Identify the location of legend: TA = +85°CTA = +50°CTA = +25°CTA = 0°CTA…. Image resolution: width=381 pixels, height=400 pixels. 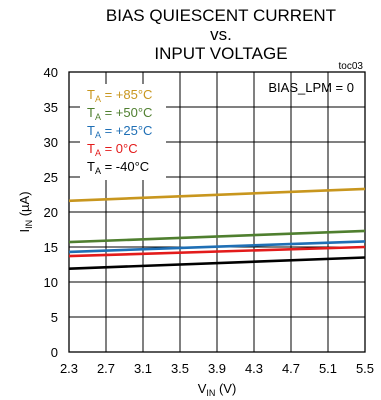
(123, 132).